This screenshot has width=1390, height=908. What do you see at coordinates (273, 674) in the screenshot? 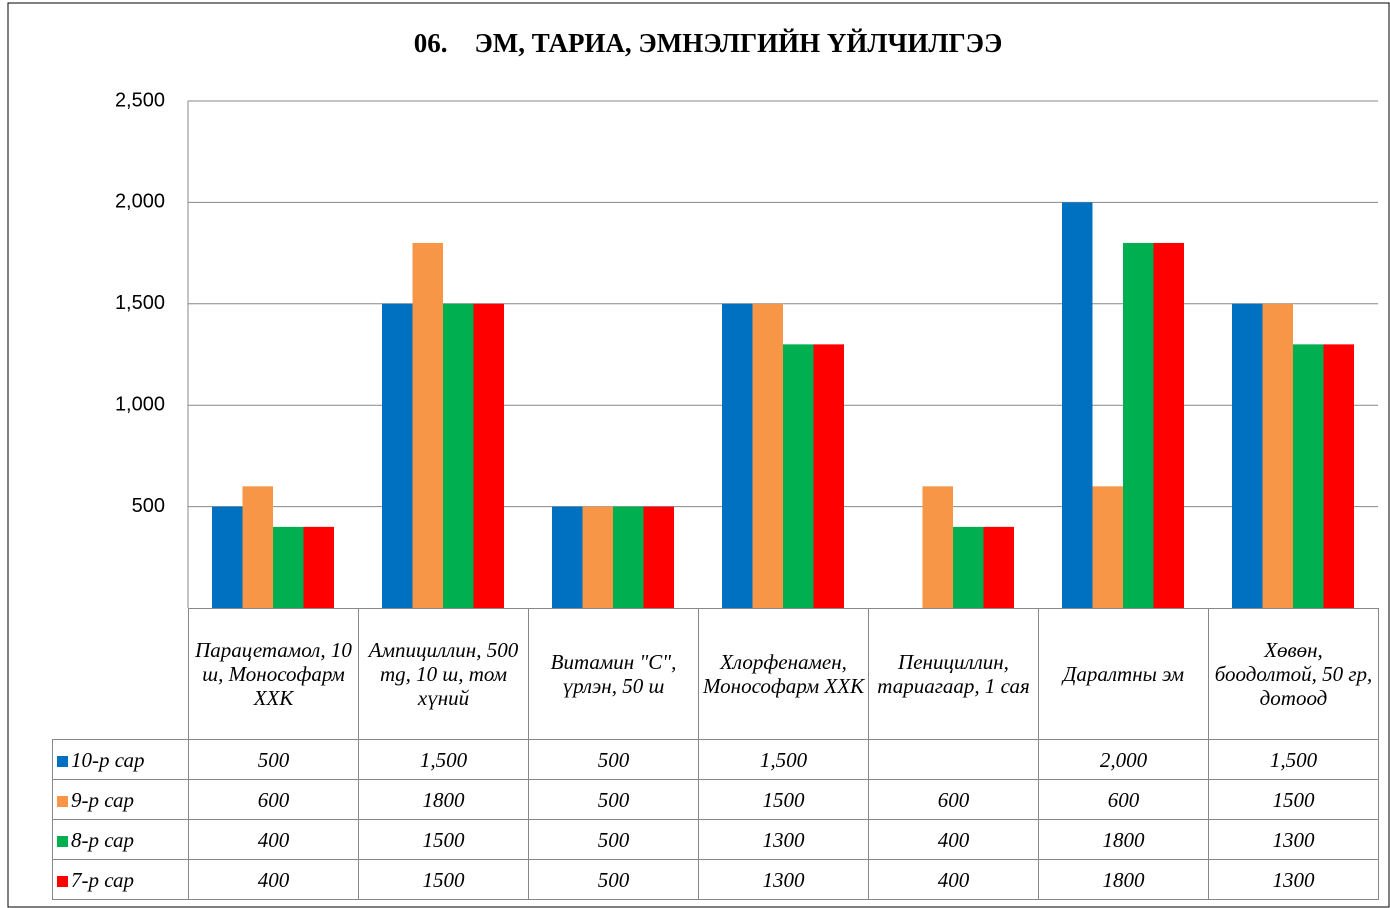
I see `category-label: Парацетамол, 10 ш, Монософарм ХХК` at bounding box center [273, 674].